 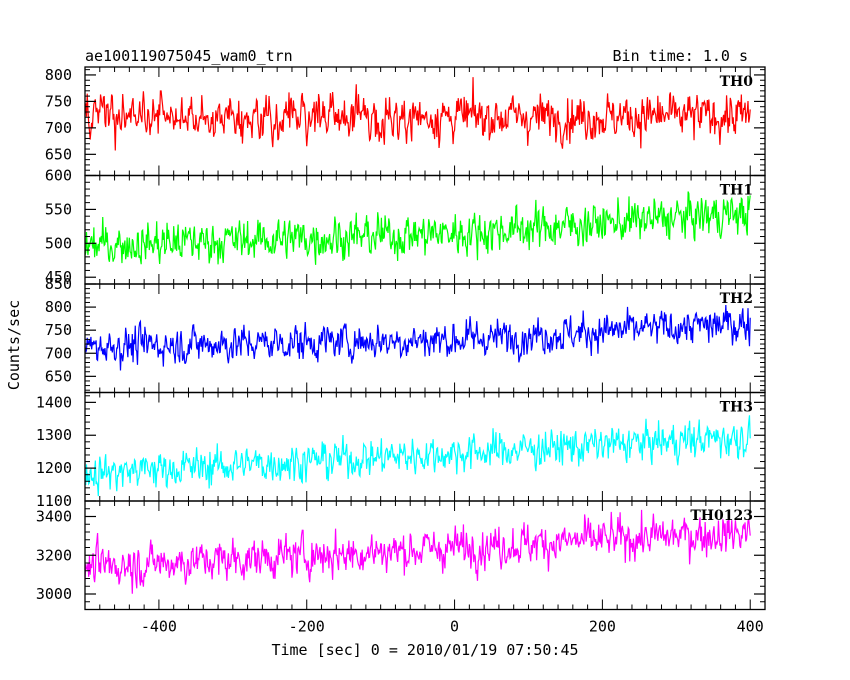 What do you see at coordinates (680, 56) in the screenshot?
I see `bin-time-label: Bin time: 1.0 s` at bounding box center [680, 56].